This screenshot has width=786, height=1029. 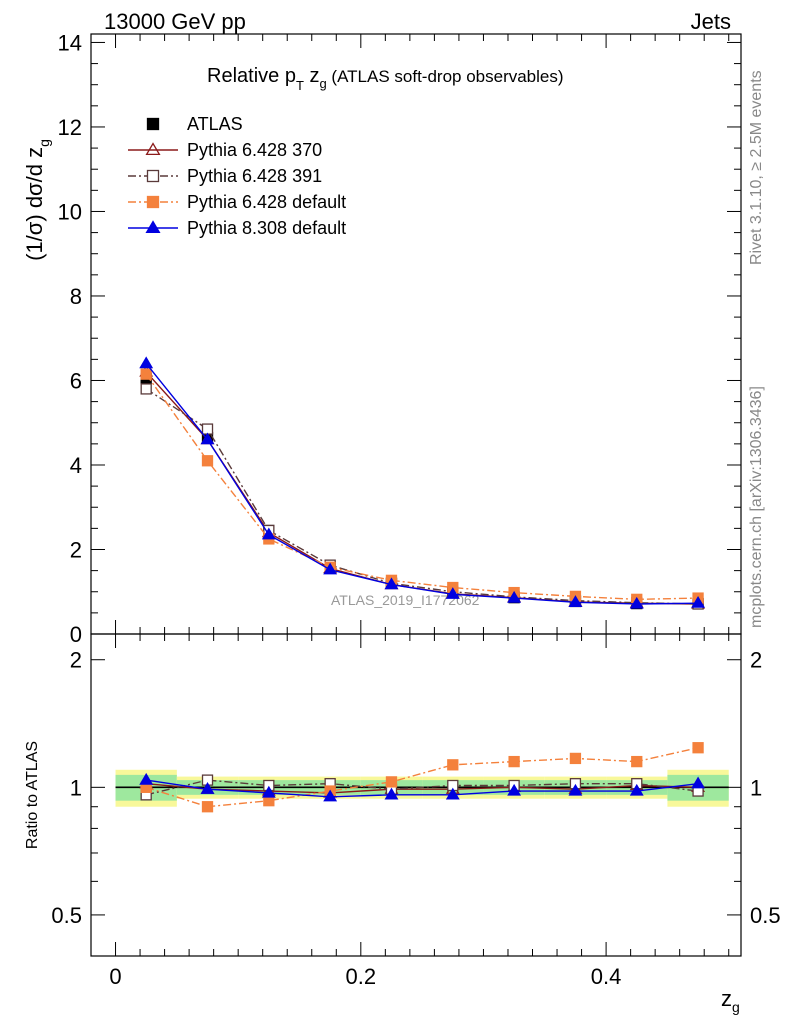 What do you see at coordinates (76, 296) in the screenshot?
I see `y-tick-label: 8` at bounding box center [76, 296].